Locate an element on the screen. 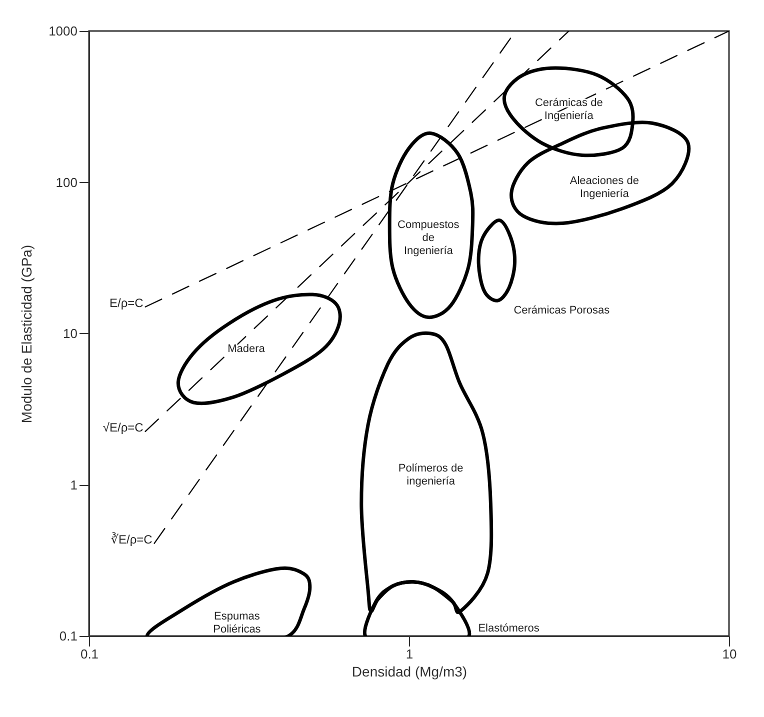  y-tick-label: 0.1 is located at coordinates (68, 636).